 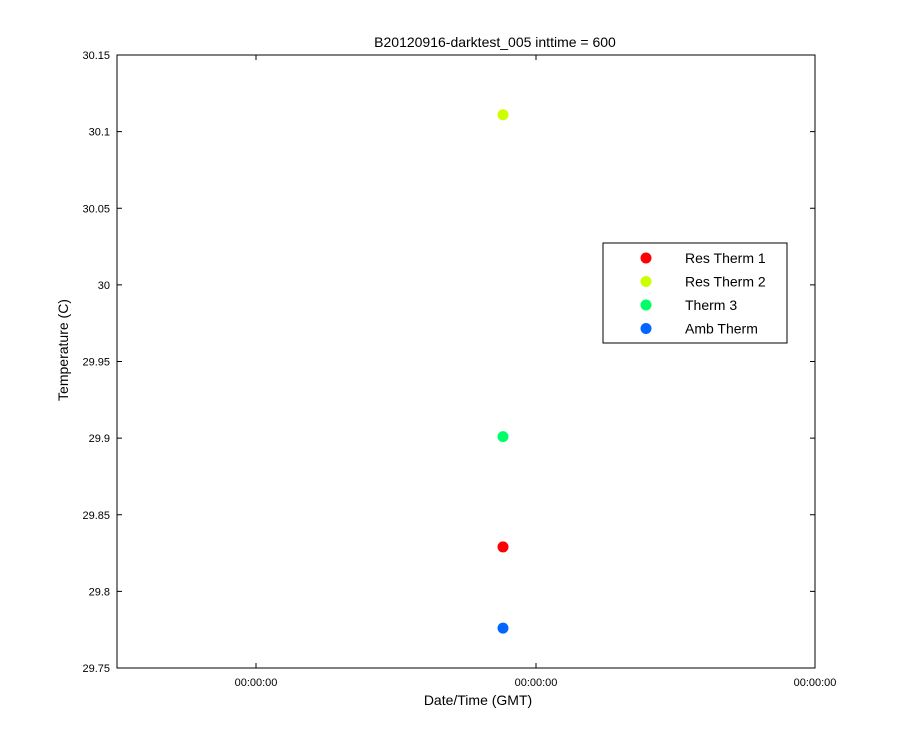 I want to click on y-tick-label: 29.8, so click(x=99, y=592).